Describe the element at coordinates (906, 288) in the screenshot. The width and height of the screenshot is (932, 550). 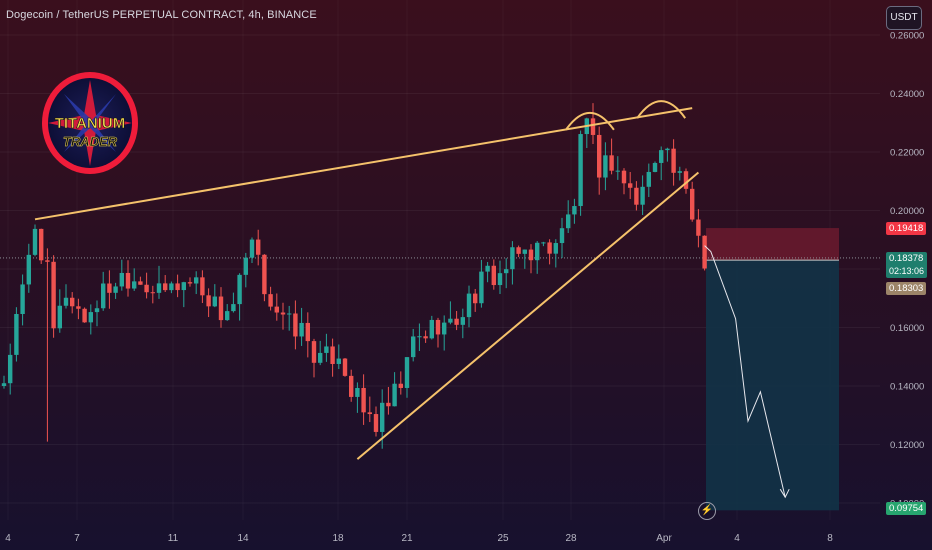
I see `entry-price-label: 0.18303` at that location.